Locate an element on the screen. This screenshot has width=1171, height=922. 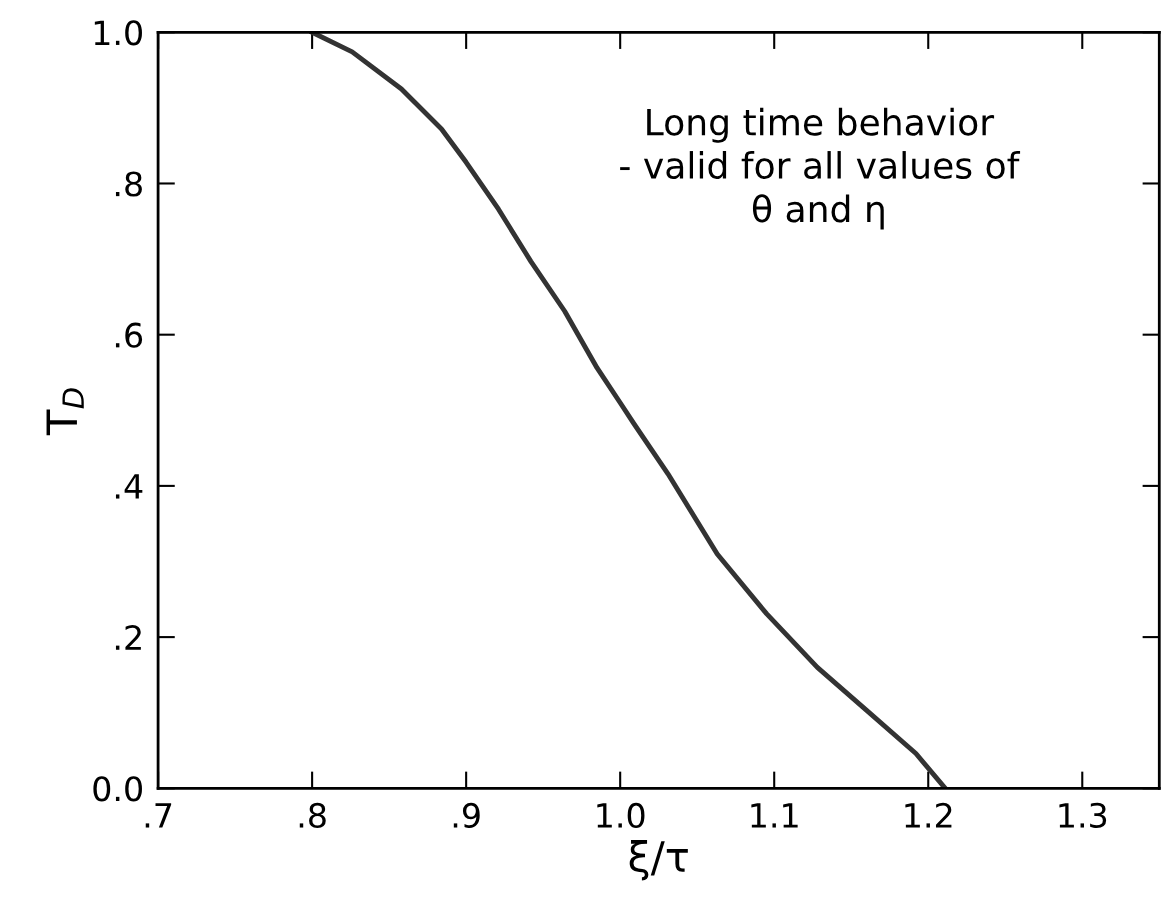
y-tick-label: 1.0 is located at coordinates (118, 33).